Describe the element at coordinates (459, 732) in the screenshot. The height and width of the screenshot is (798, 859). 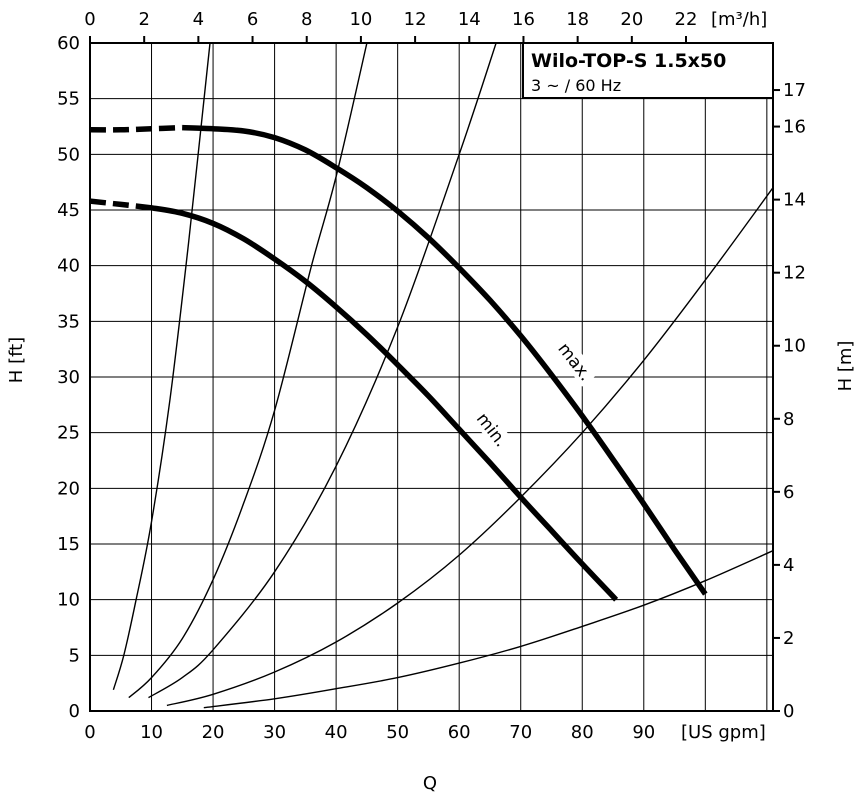
I see `x-tick-label: 60` at that location.